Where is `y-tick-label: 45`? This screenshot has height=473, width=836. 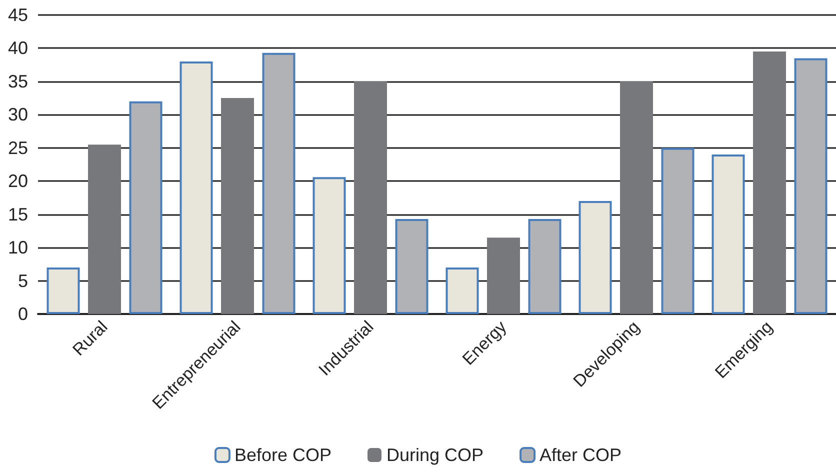 y-tick-label: 45 is located at coordinates (18, 15).